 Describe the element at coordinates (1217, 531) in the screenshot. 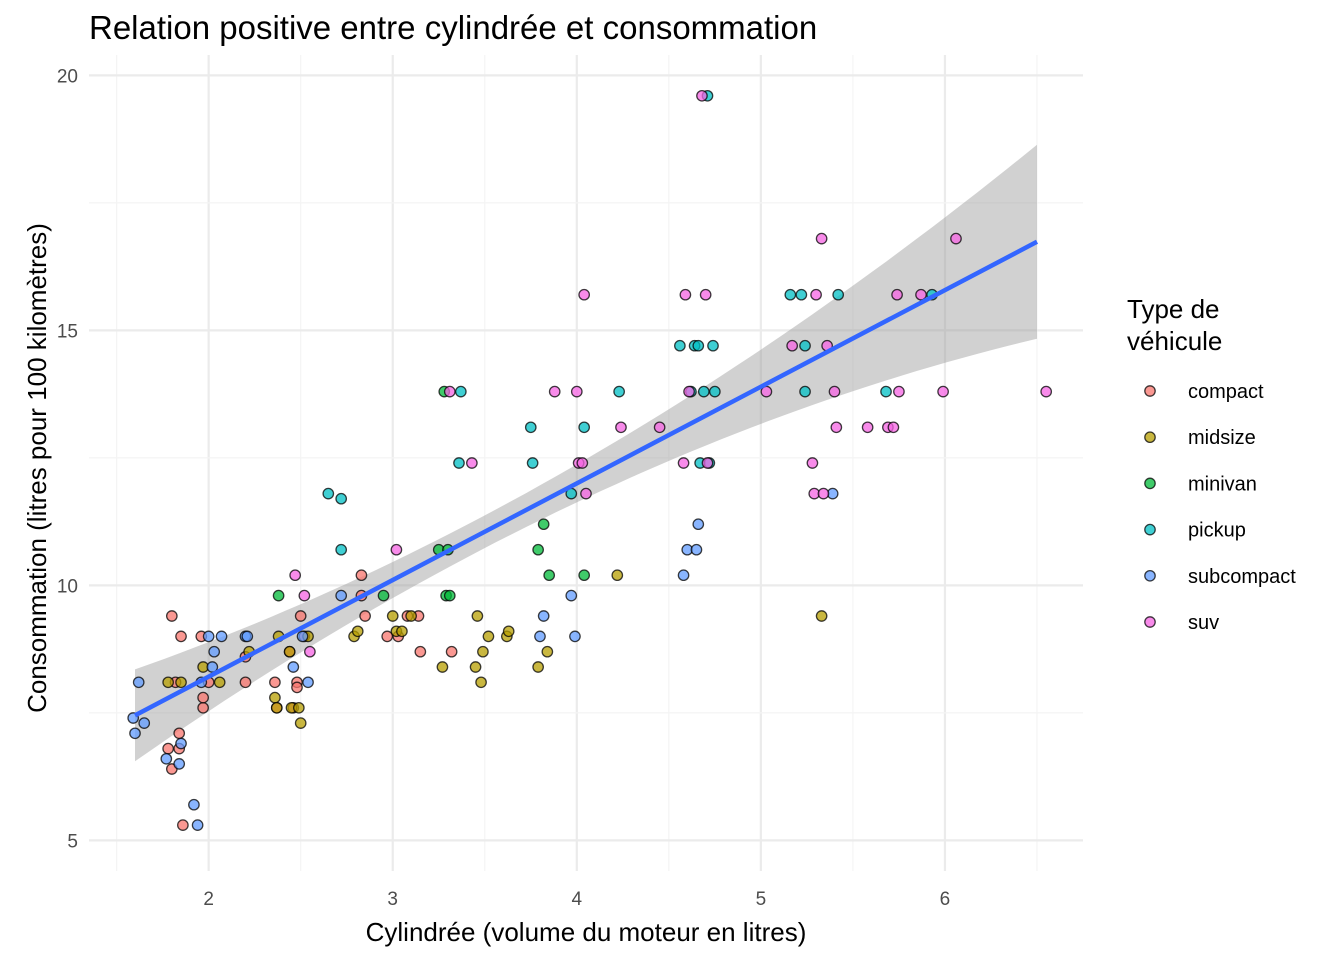

I see `legend-label-pickup: pickup` at that location.